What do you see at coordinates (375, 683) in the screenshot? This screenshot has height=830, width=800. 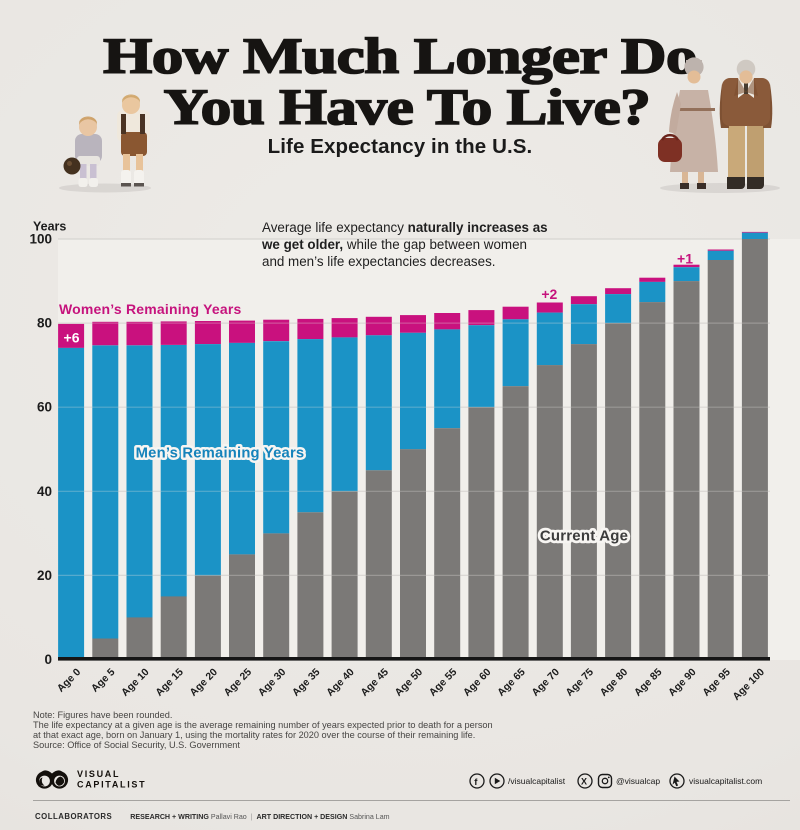 I see `svg-text: Age 45` at bounding box center [375, 683].